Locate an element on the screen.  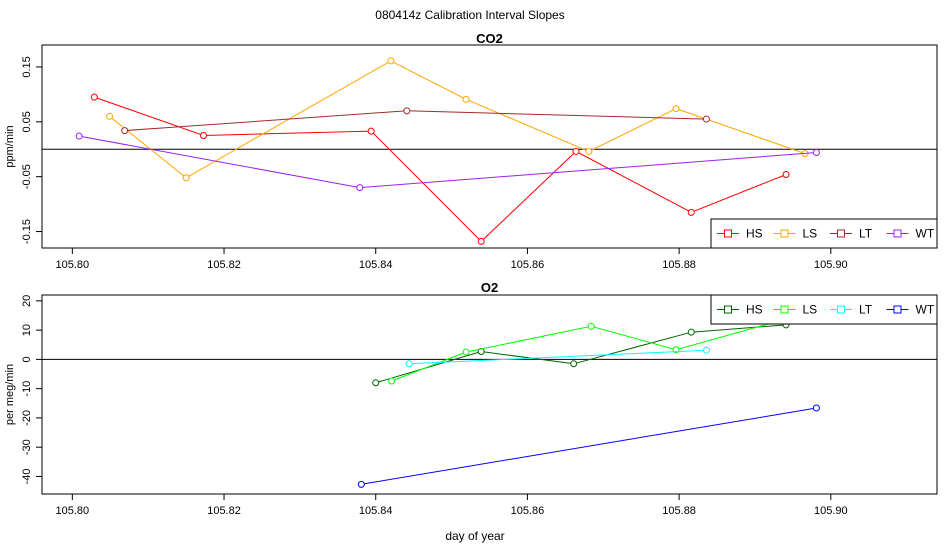
y-tick-label: 20 is located at coordinates (27, 301).